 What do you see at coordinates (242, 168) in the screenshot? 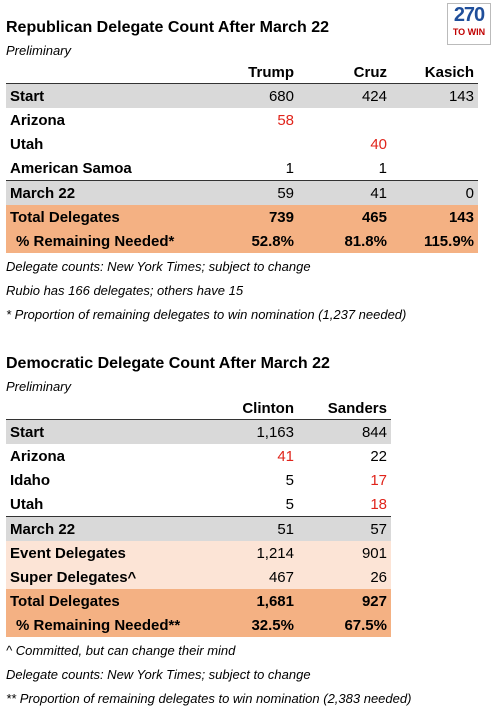
I see `table-row: American Samoa 1 1` at bounding box center [242, 168].